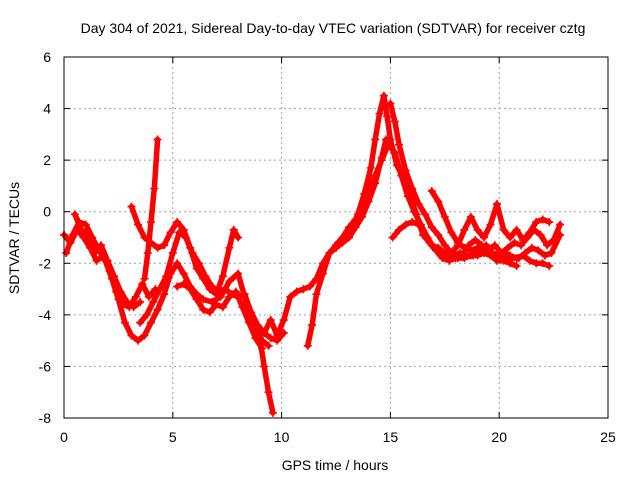 Image resolution: width=640 pixels, height=480 pixels. Describe the element at coordinates (151, 209) in the screenshot. I see `series-line-arc-spike` at that location.